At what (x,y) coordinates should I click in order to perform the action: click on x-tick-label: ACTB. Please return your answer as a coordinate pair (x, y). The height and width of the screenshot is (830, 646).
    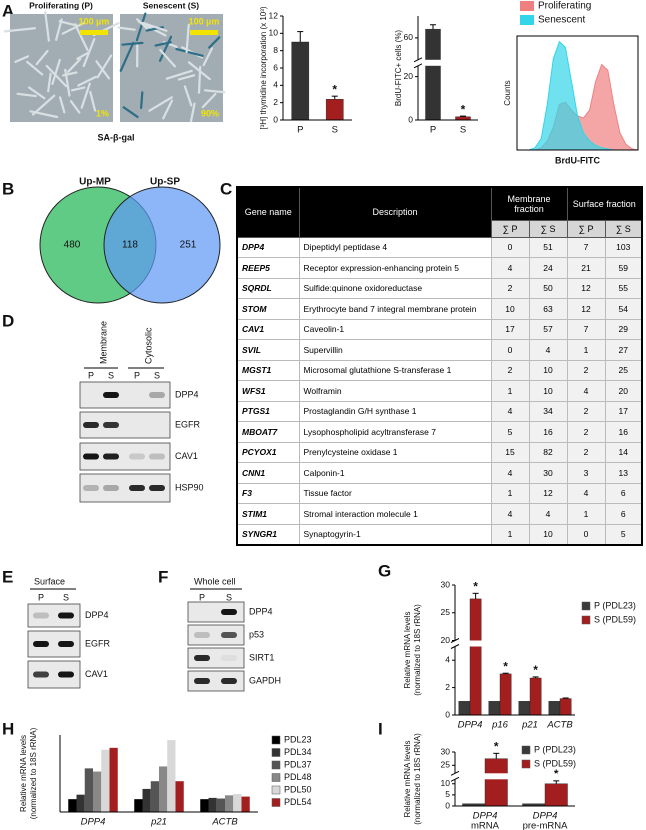
    Looking at the image, I should click on (224, 822).